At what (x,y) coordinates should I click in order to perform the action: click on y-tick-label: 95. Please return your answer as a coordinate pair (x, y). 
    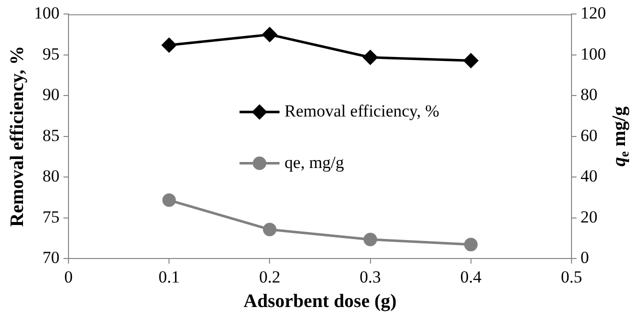
    Looking at the image, I should click on (51, 54).